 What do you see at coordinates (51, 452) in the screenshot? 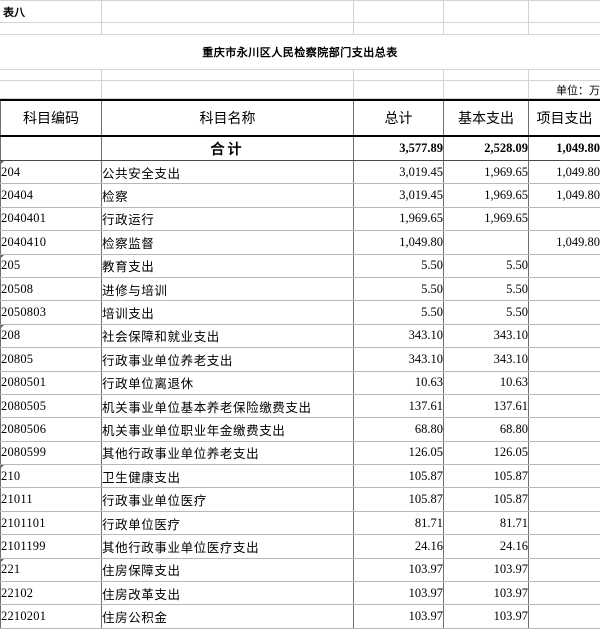
I see `row-code: 2080599` at bounding box center [51, 452].